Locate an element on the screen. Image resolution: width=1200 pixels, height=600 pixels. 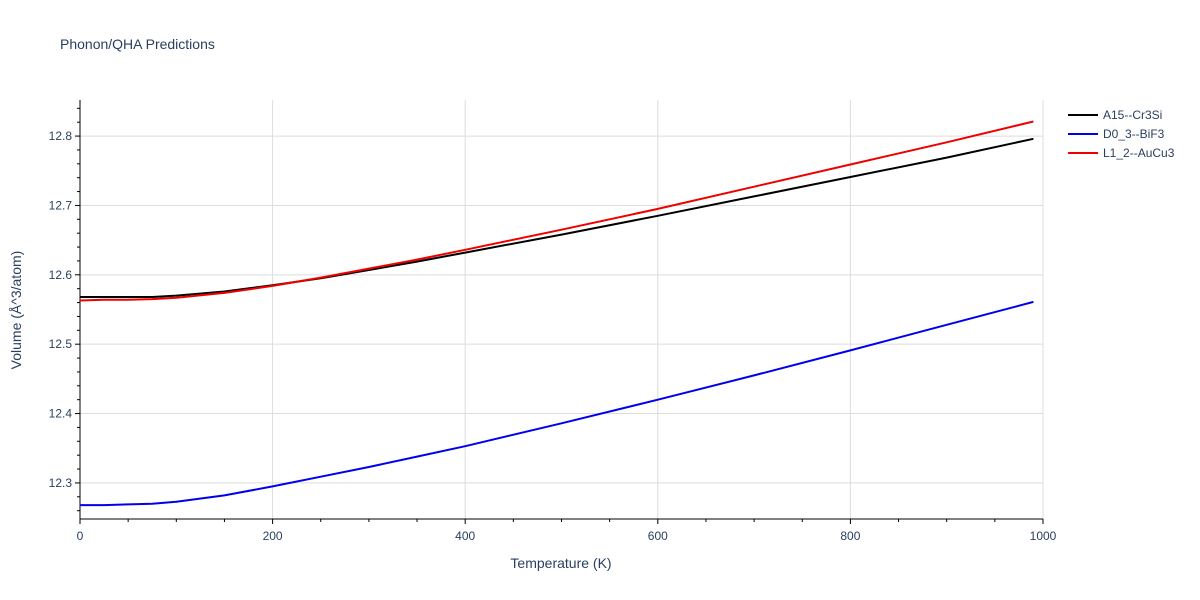
y-tick-label: 12.4 is located at coordinates (61, 414).